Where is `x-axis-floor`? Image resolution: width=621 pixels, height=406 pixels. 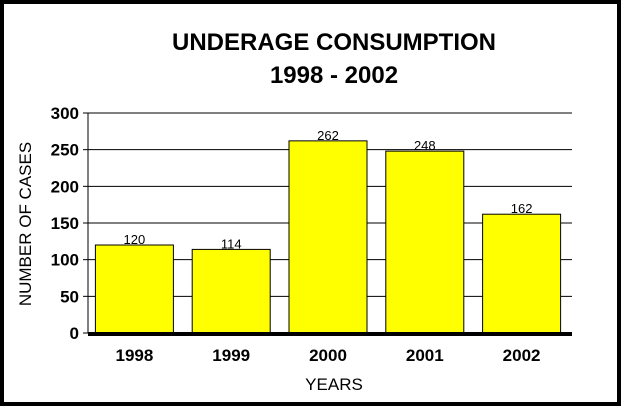 x-axis-floor is located at coordinates (330, 334).